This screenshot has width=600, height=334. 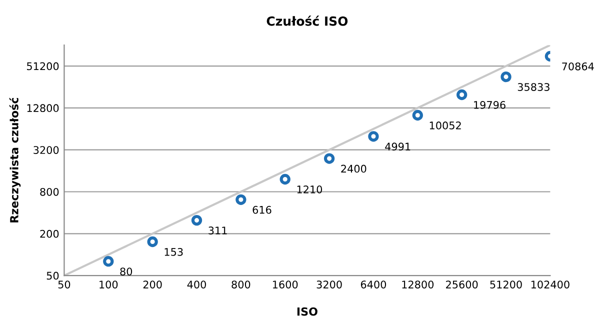 What do you see at coordinates (462, 284) in the screenshot?
I see `x-tick-label: 25600` at bounding box center [462, 284].